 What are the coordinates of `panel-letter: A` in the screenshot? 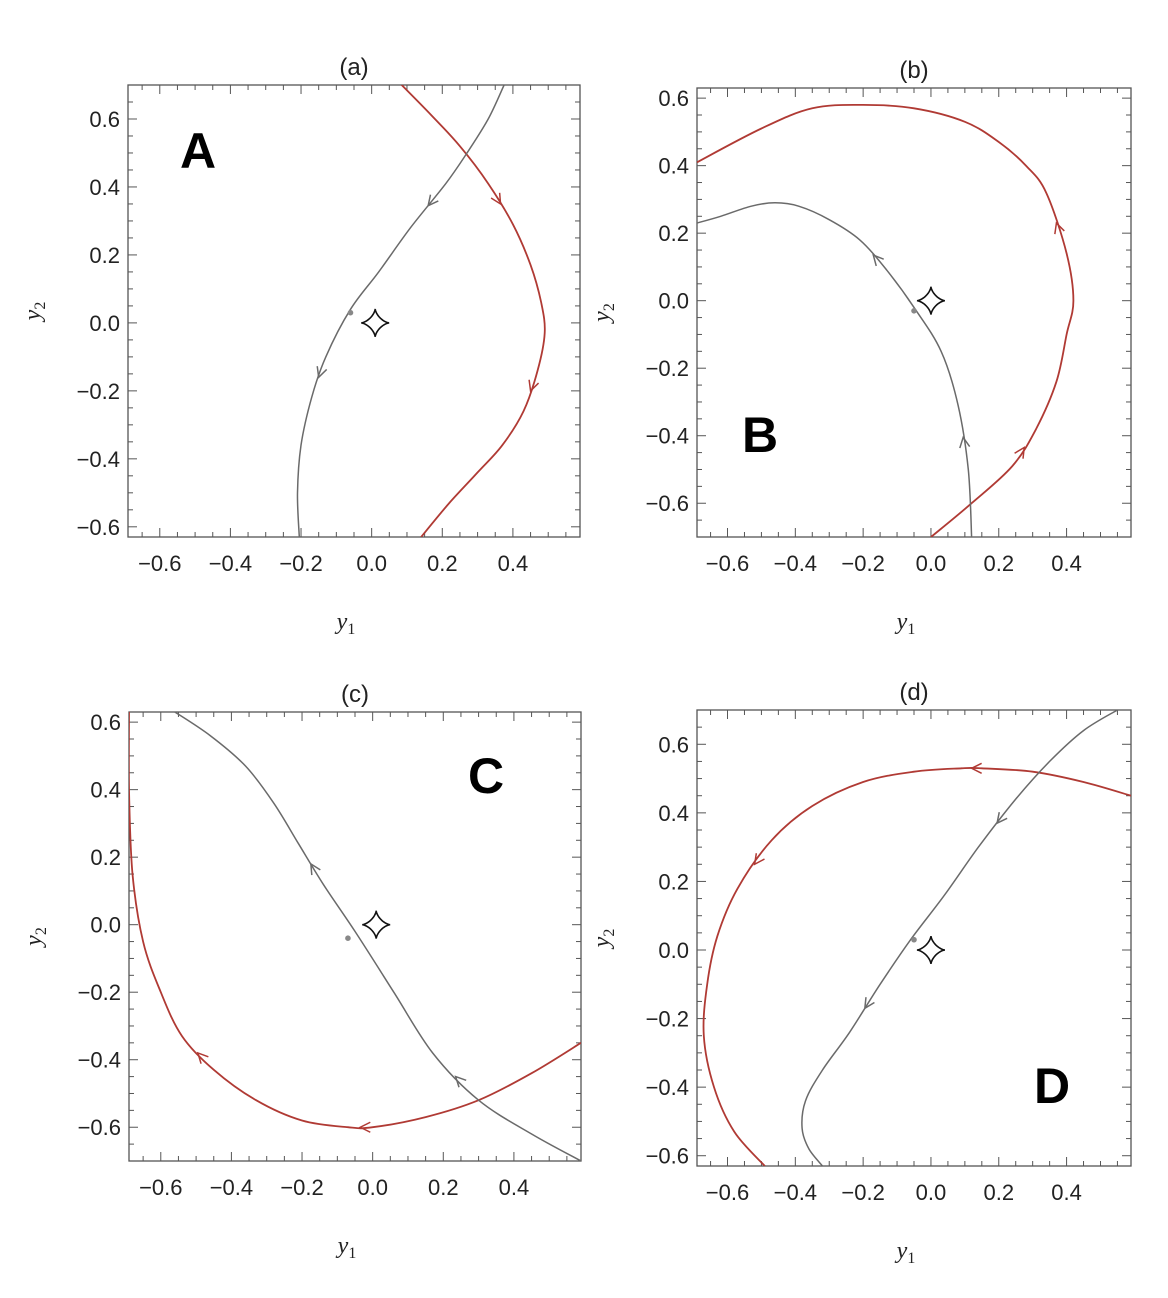 It's located at (198, 151).